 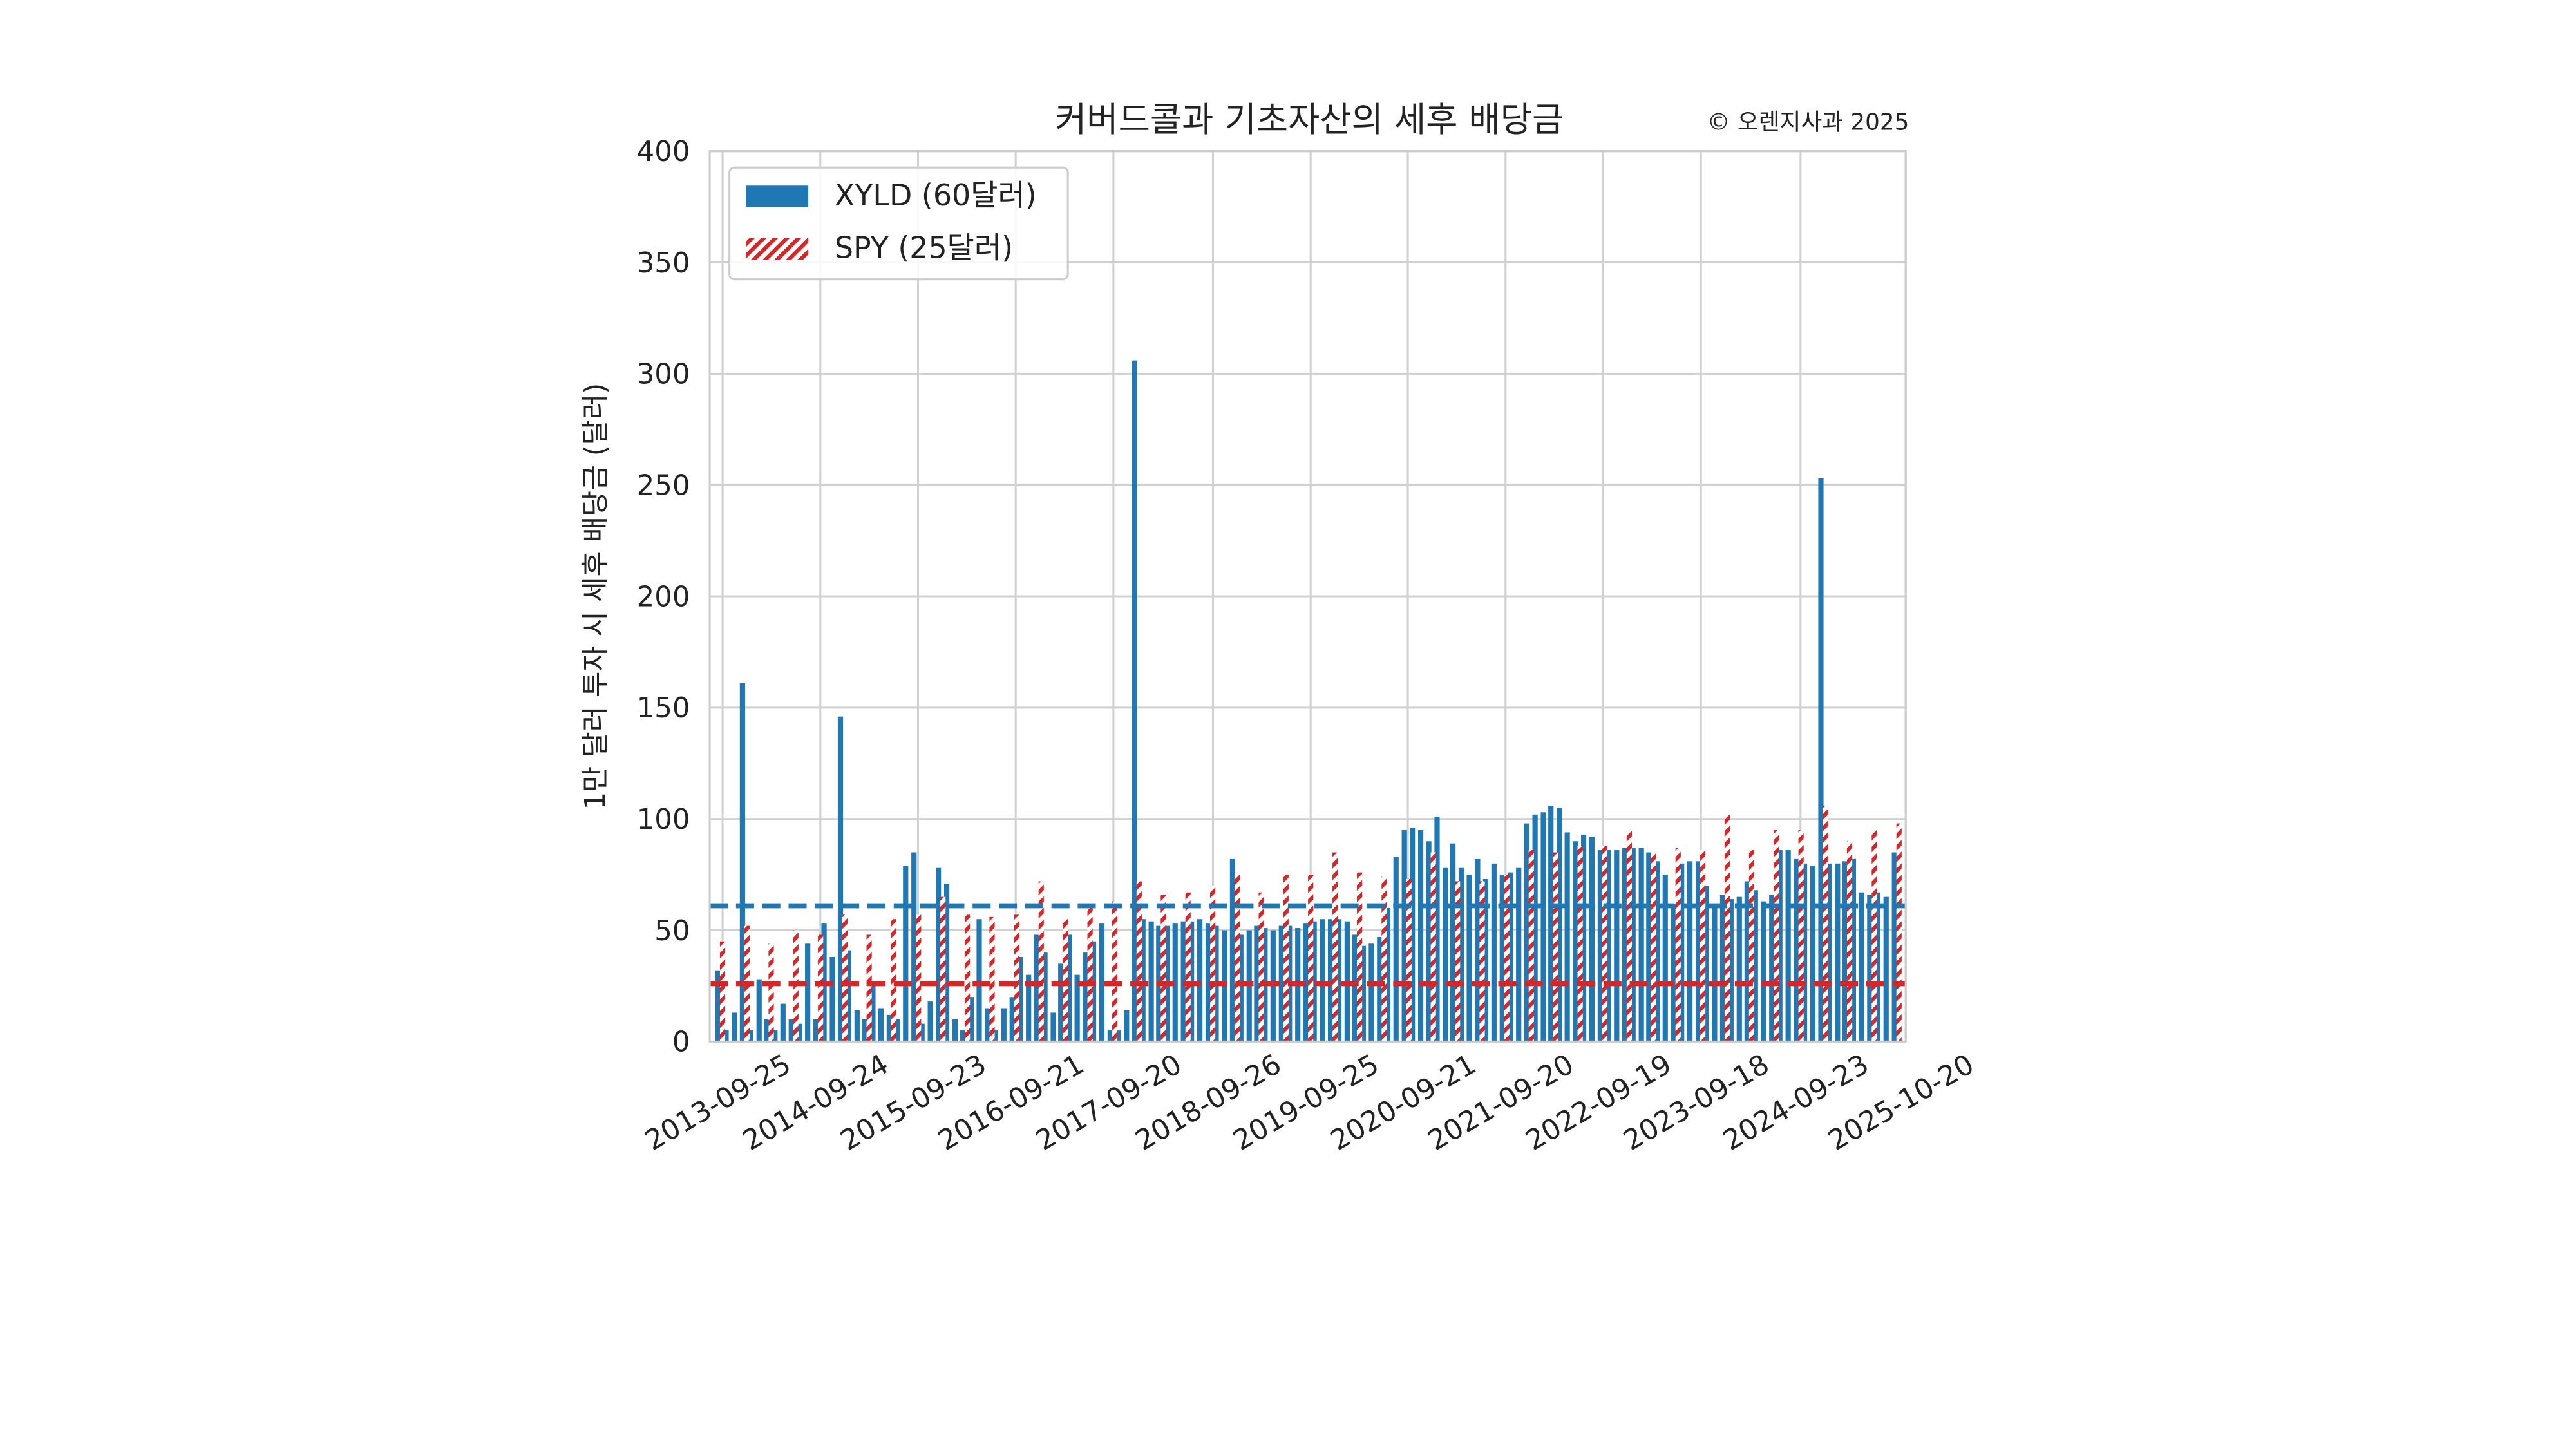 What do you see at coordinates (663, 263) in the screenshot?
I see `y-tick-label: 350` at bounding box center [663, 263].